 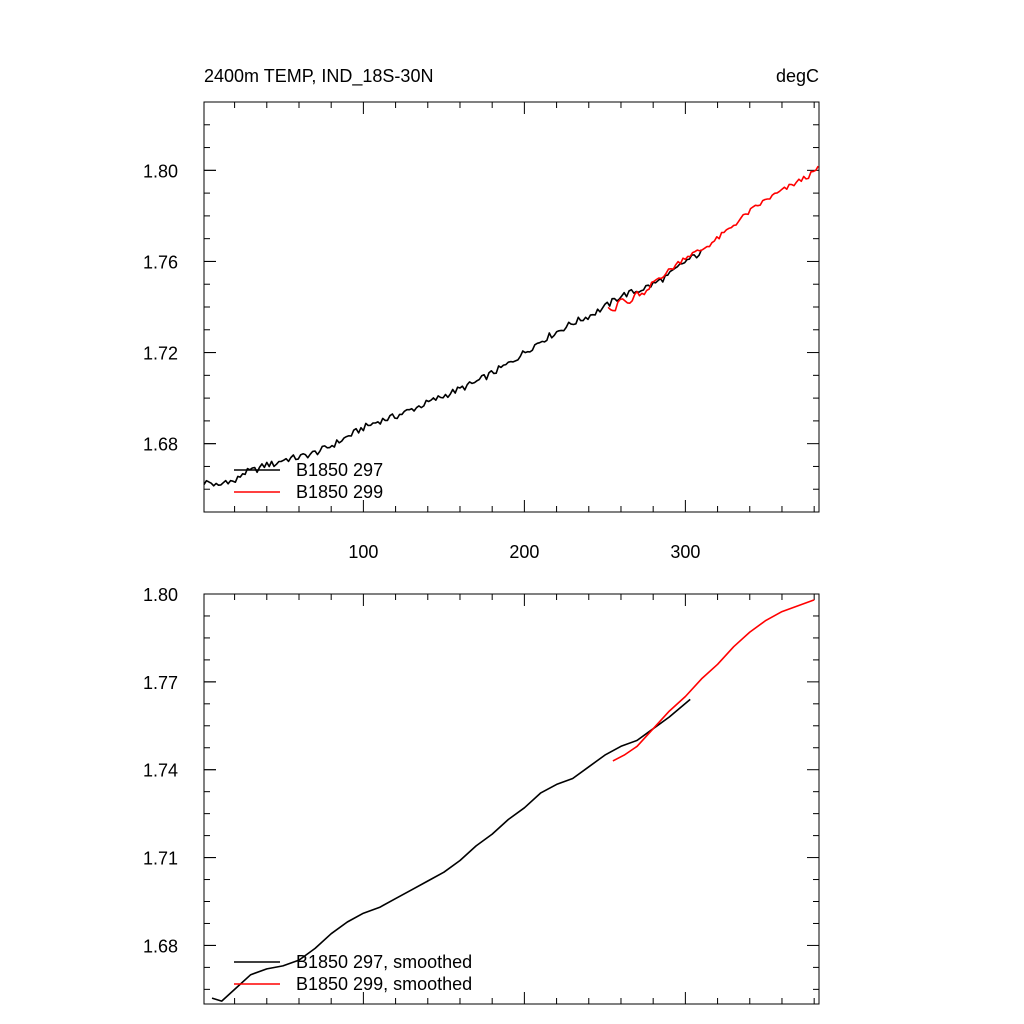 What do you see at coordinates (160, 946) in the screenshot?
I see `bottom-y-tick-label: 1.68` at bounding box center [160, 946].